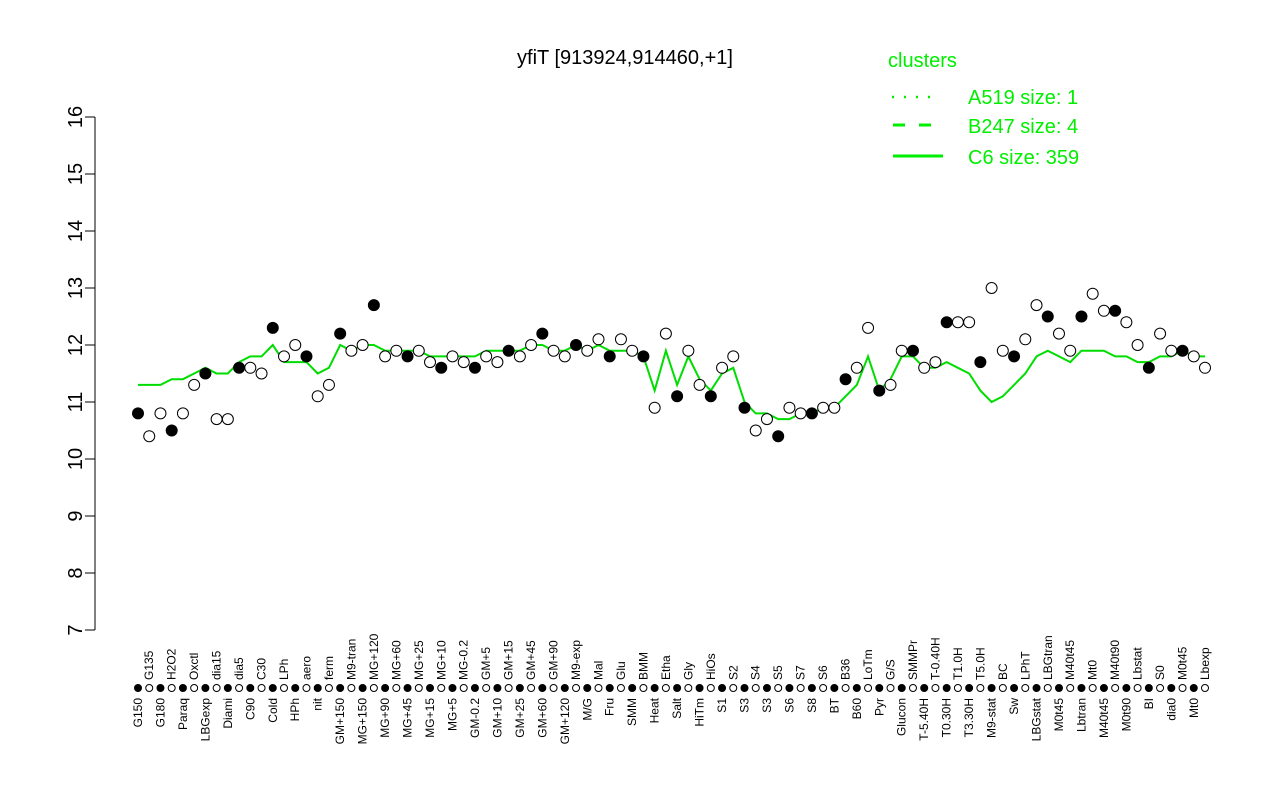 The width and height of the screenshot is (1280, 805). I want to click on x-tick-label: Sw, so click(1014, 706).